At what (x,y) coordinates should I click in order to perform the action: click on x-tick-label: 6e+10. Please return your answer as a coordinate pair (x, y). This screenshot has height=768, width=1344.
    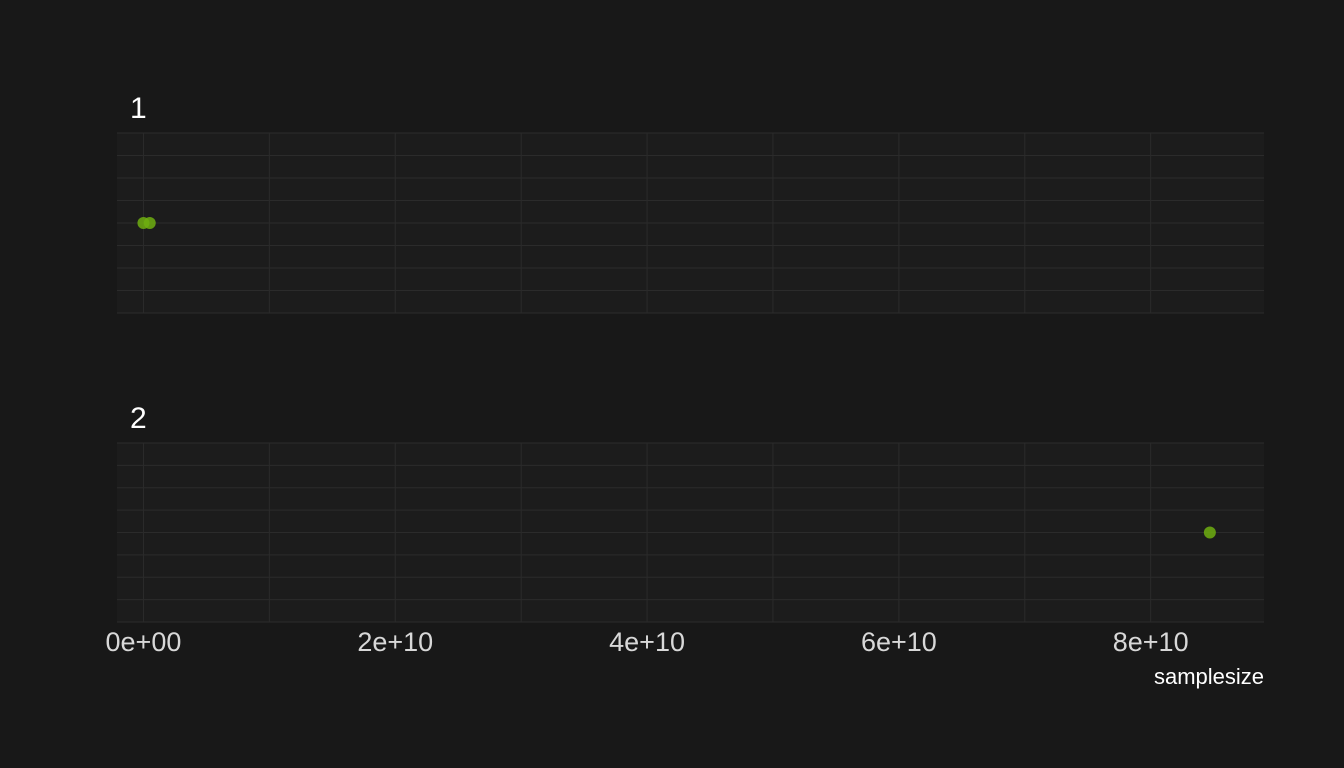
    Looking at the image, I should click on (899, 642).